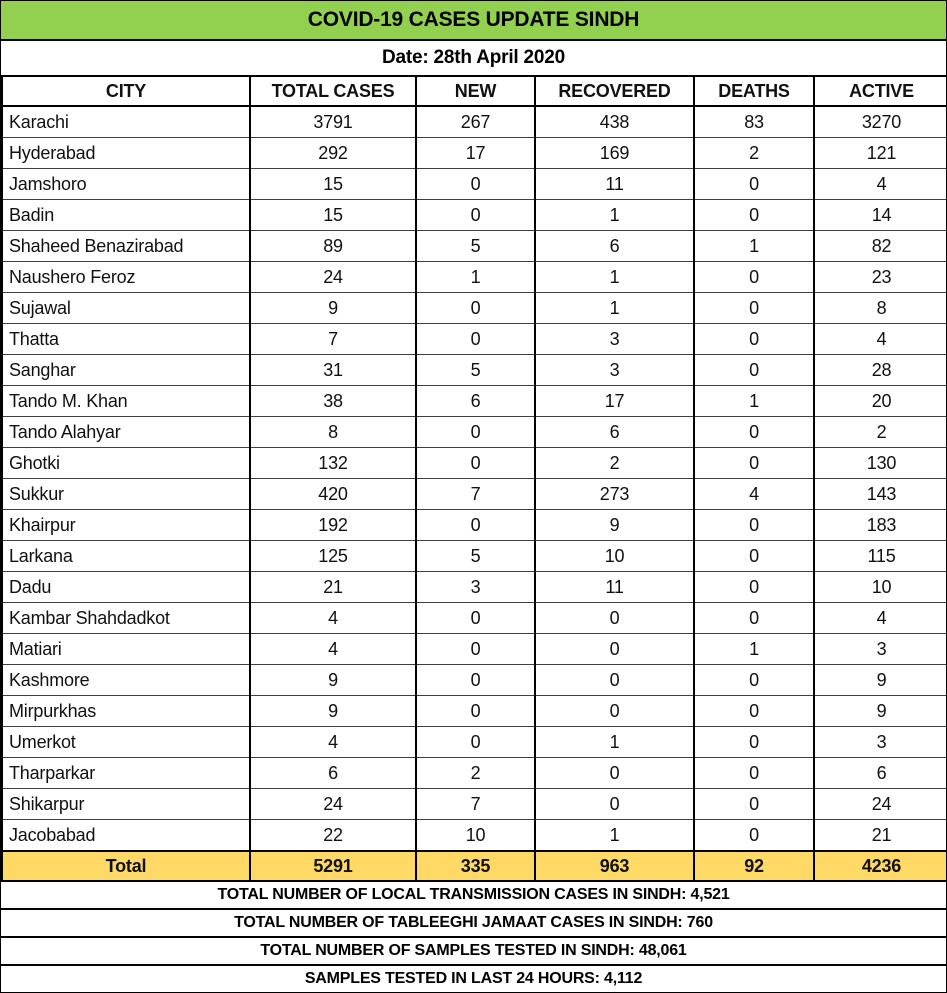 This screenshot has height=993, width=947. I want to click on city-cell: Matiari, so click(126, 649).